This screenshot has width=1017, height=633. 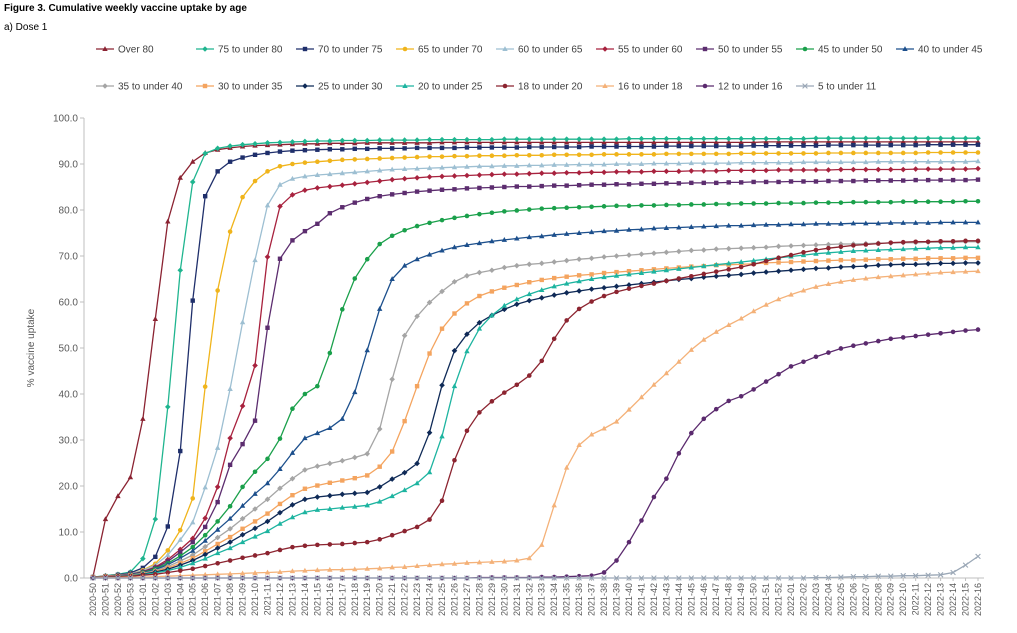 I want to click on legend-label: 55 to under 60, so click(x=650, y=50).